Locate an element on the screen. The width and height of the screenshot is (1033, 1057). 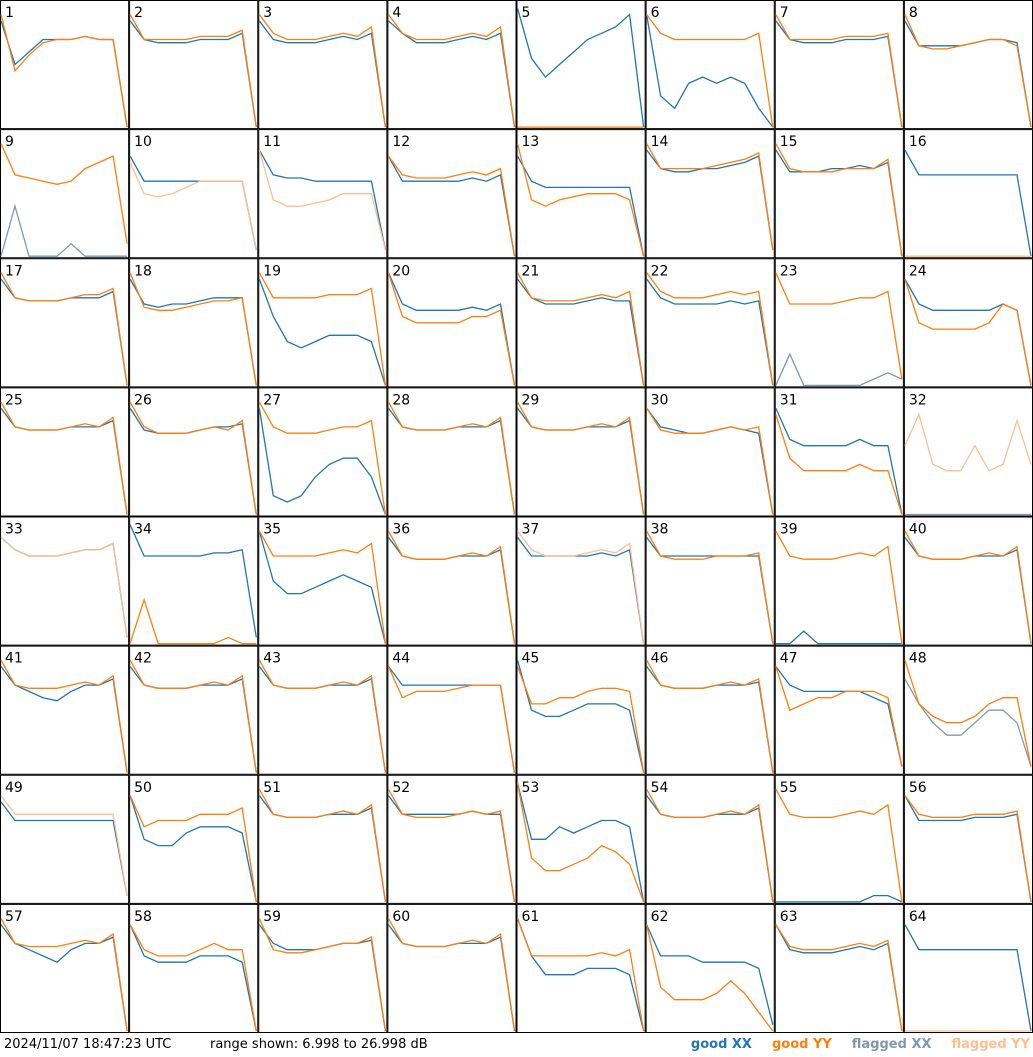
panel-label: 14 is located at coordinates (660, 142).